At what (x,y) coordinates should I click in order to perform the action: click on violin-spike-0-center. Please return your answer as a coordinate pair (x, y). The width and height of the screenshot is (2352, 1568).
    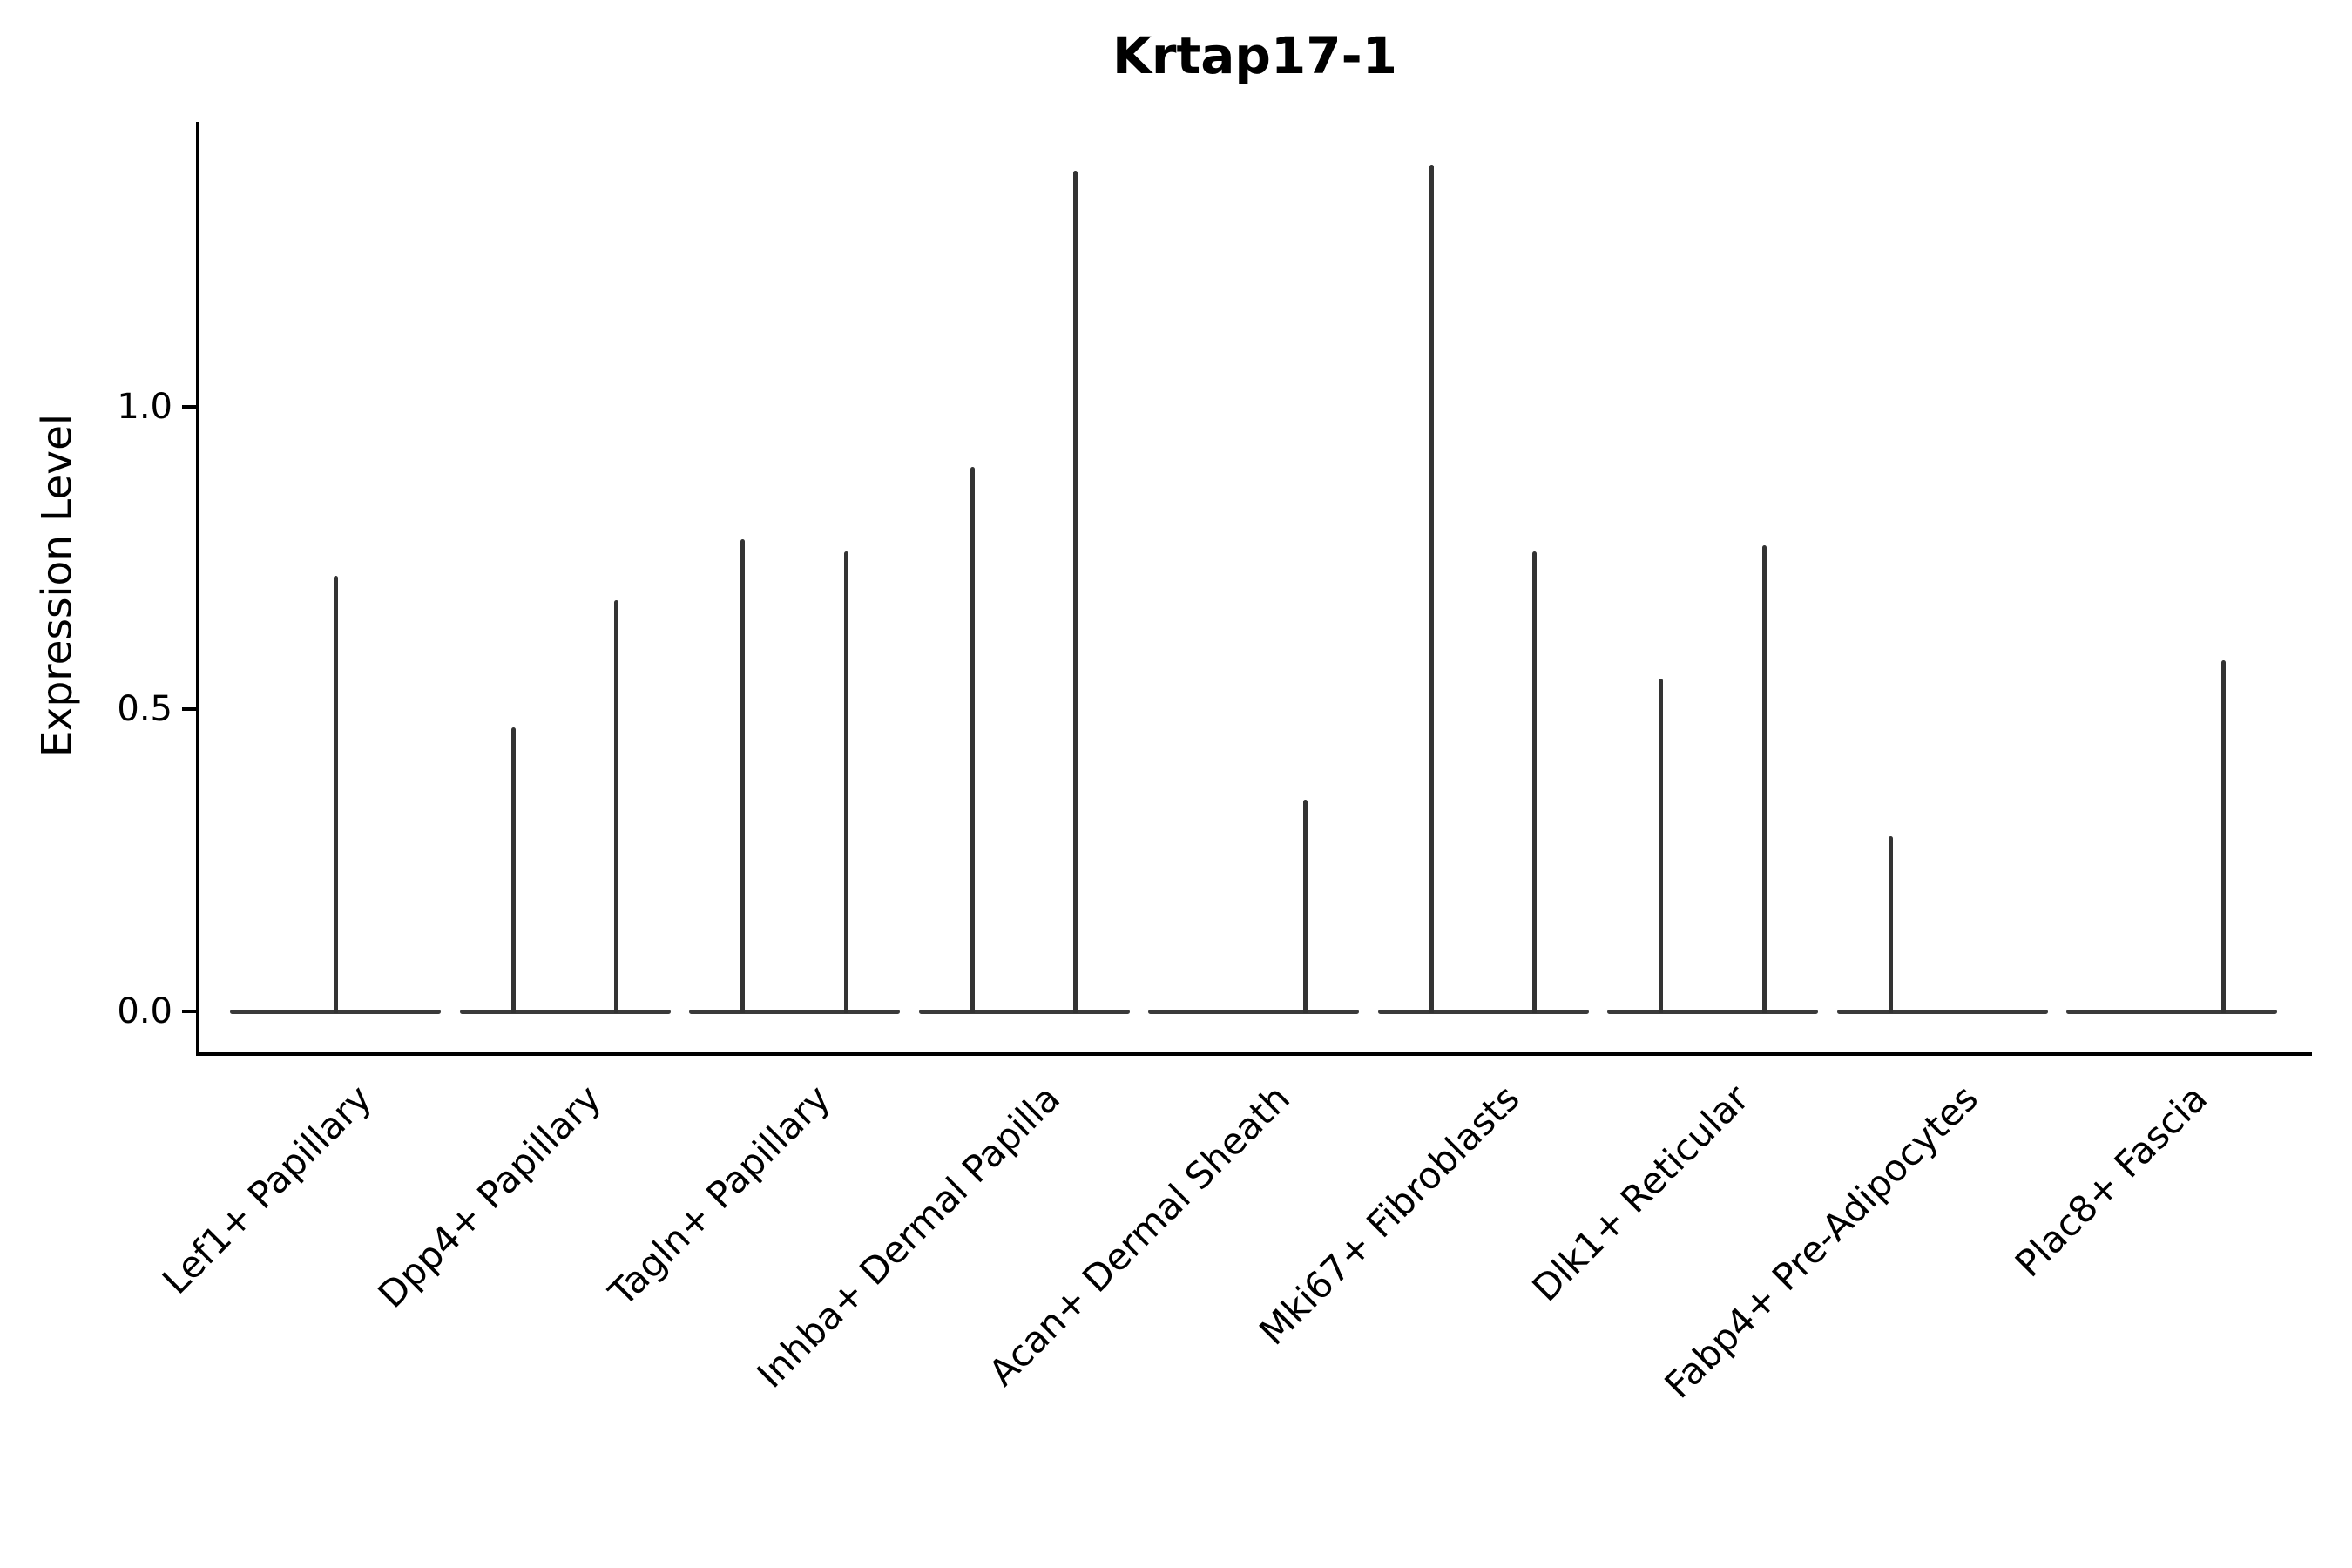
    Looking at the image, I should click on (335, 794).